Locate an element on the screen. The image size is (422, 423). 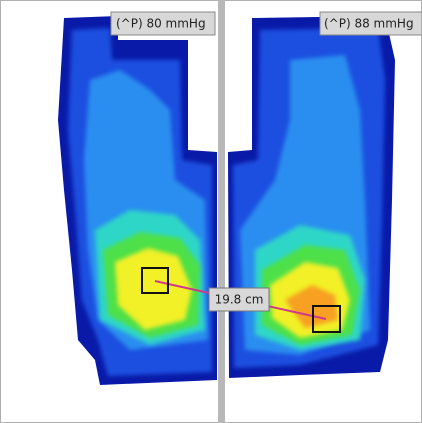
measurement-label: 19.8 cm is located at coordinates (239, 300).